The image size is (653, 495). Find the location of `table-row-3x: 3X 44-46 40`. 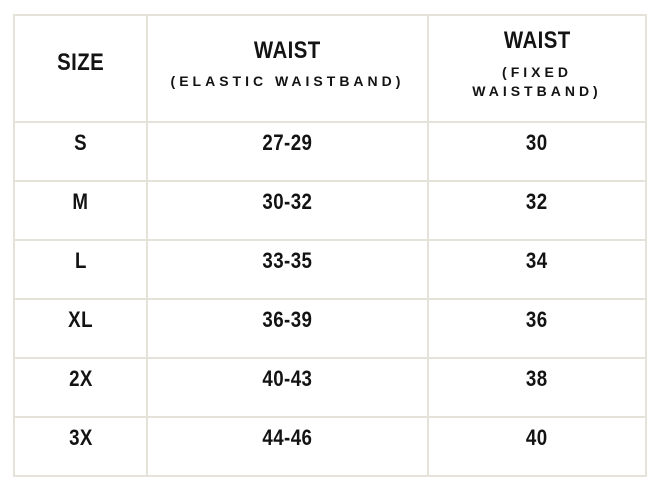

table-row-3x: 3X 44-46 40 is located at coordinates (330, 446).